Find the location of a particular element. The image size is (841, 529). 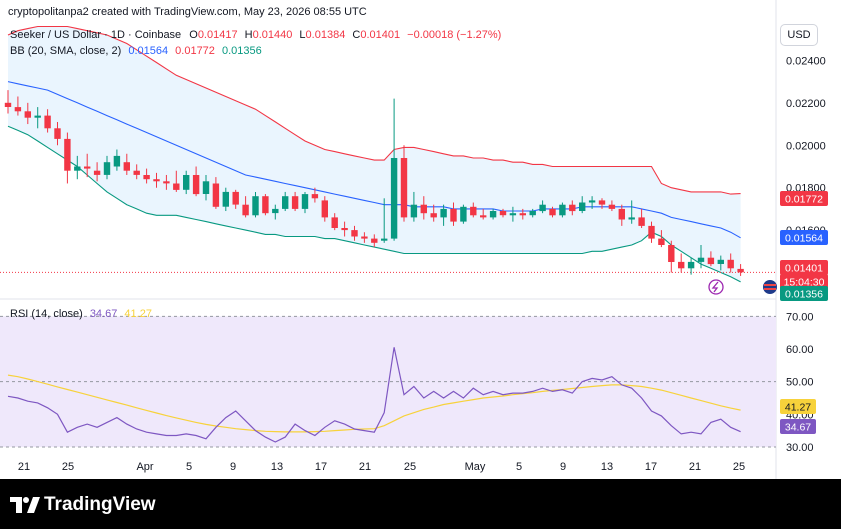

time-tick-label: 5 is located at coordinates (189, 467).